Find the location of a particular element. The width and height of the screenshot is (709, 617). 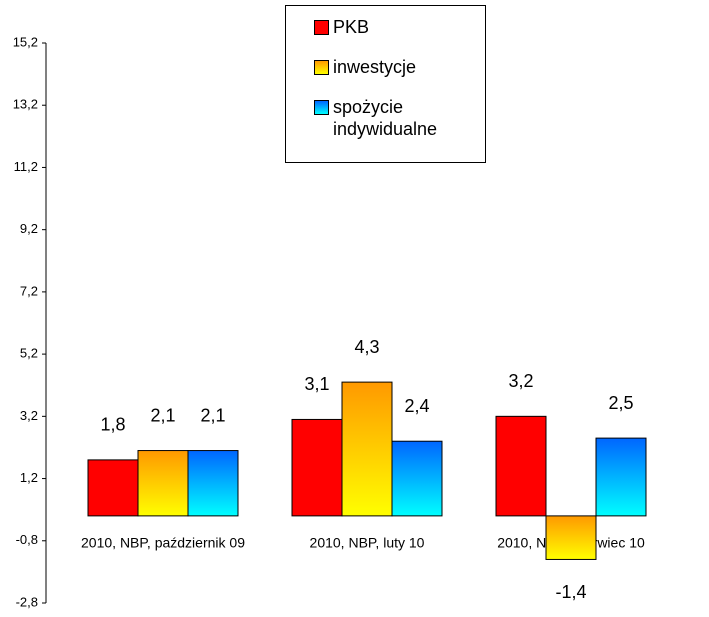

legend-label: spożycie indywidualne is located at coordinates (385, 118).